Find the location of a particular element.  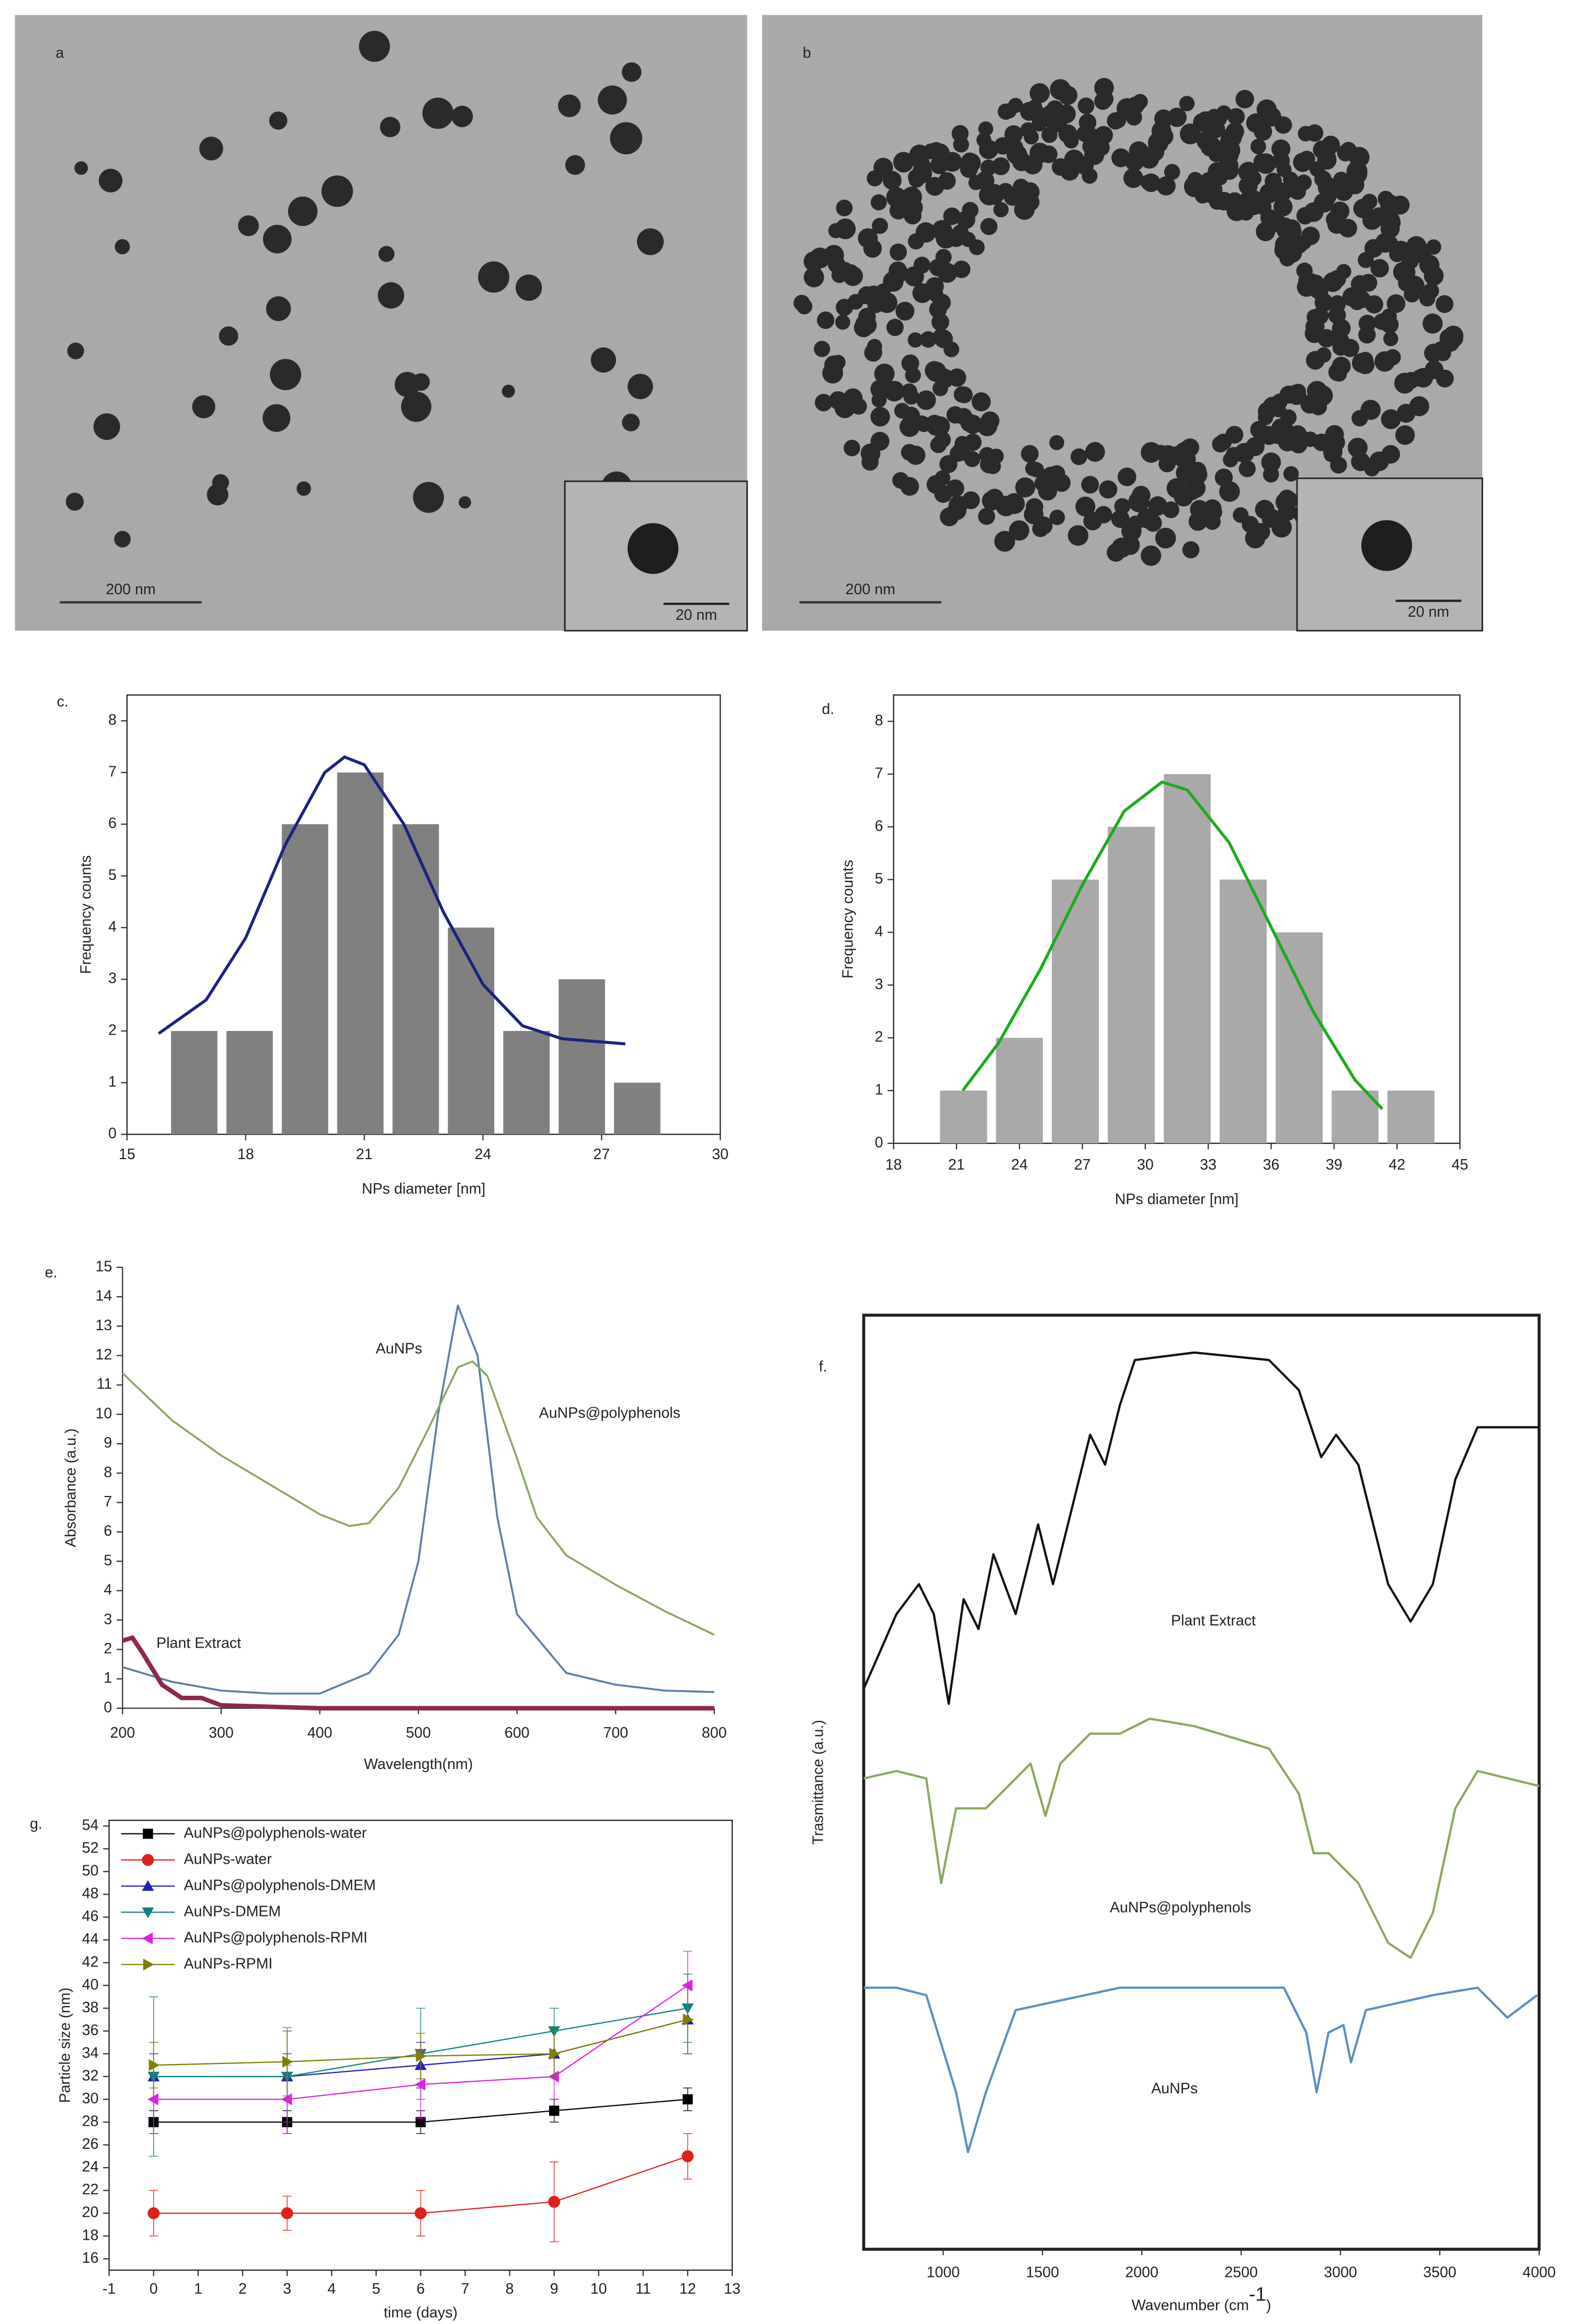

x-tick-label: 400 is located at coordinates (320, 1733).